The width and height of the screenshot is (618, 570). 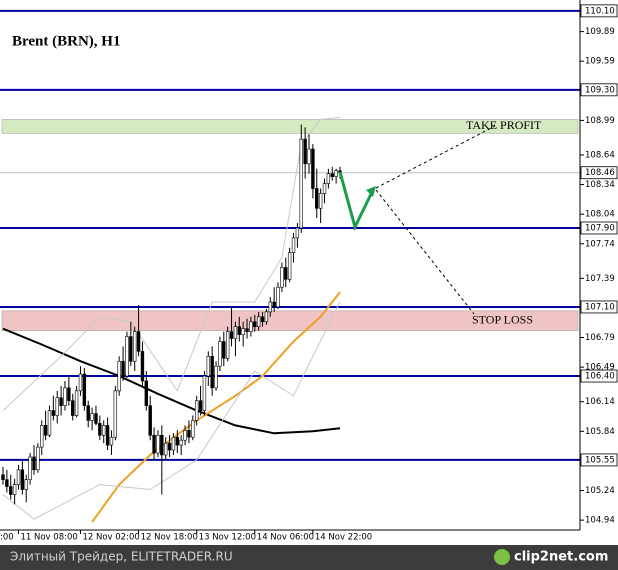 I want to click on forecast-arrow, so click(x=356, y=201).